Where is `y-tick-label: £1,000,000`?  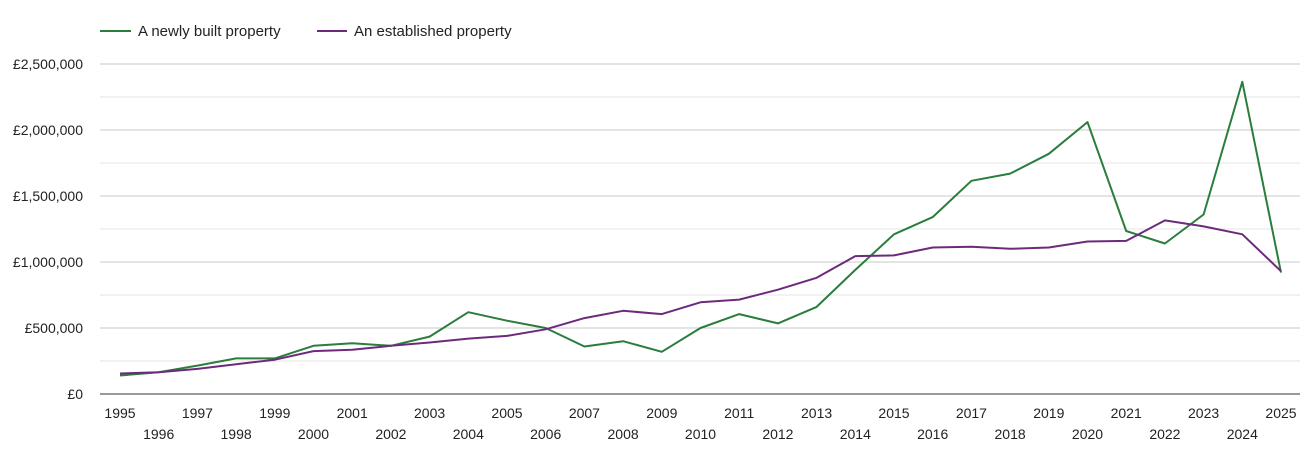 y-tick-label: £1,000,000 is located at coordinates (48, 262).